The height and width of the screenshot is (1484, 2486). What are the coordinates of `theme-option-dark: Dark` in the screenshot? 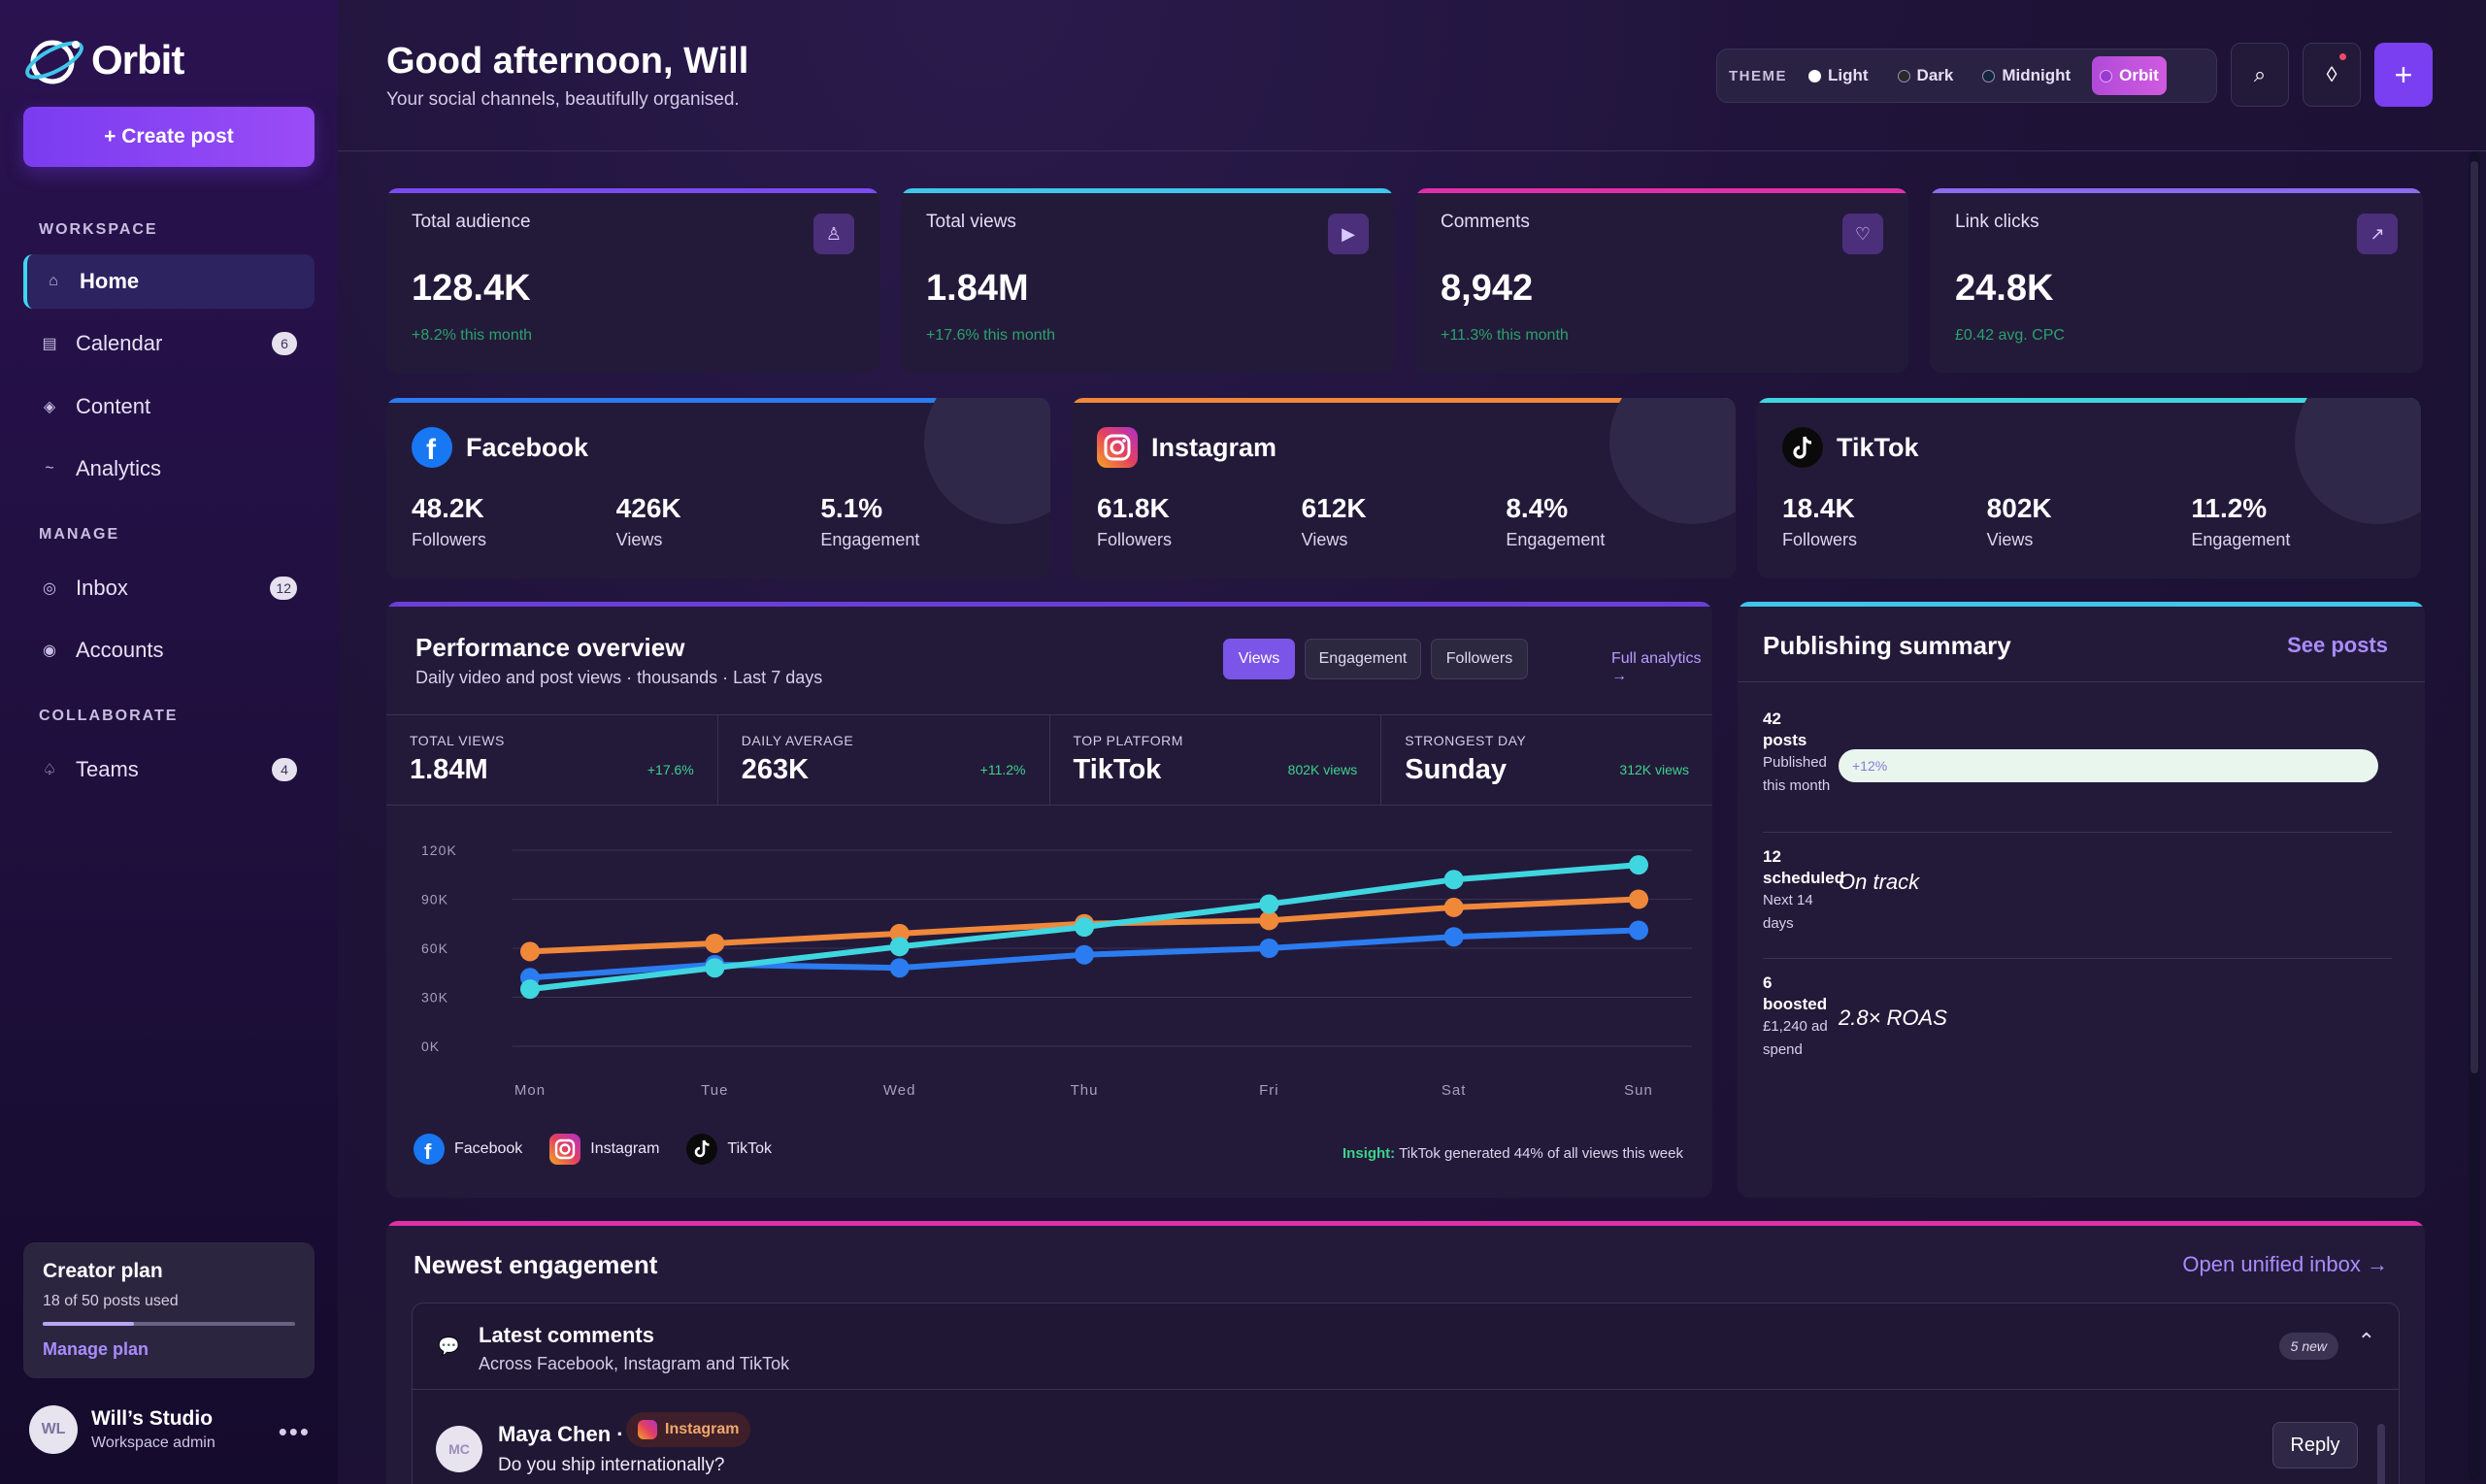 It's located at (1926, 75).